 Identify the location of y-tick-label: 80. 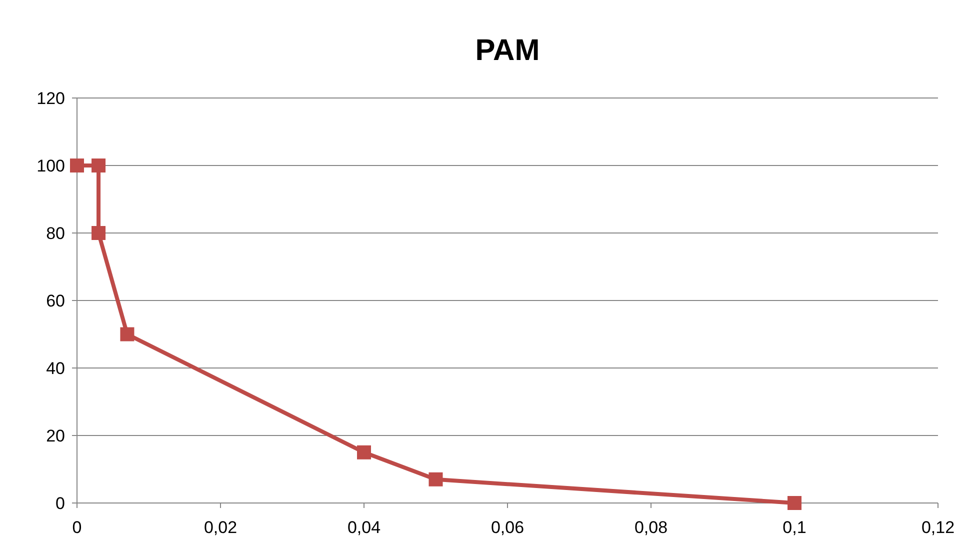
(55, 233).